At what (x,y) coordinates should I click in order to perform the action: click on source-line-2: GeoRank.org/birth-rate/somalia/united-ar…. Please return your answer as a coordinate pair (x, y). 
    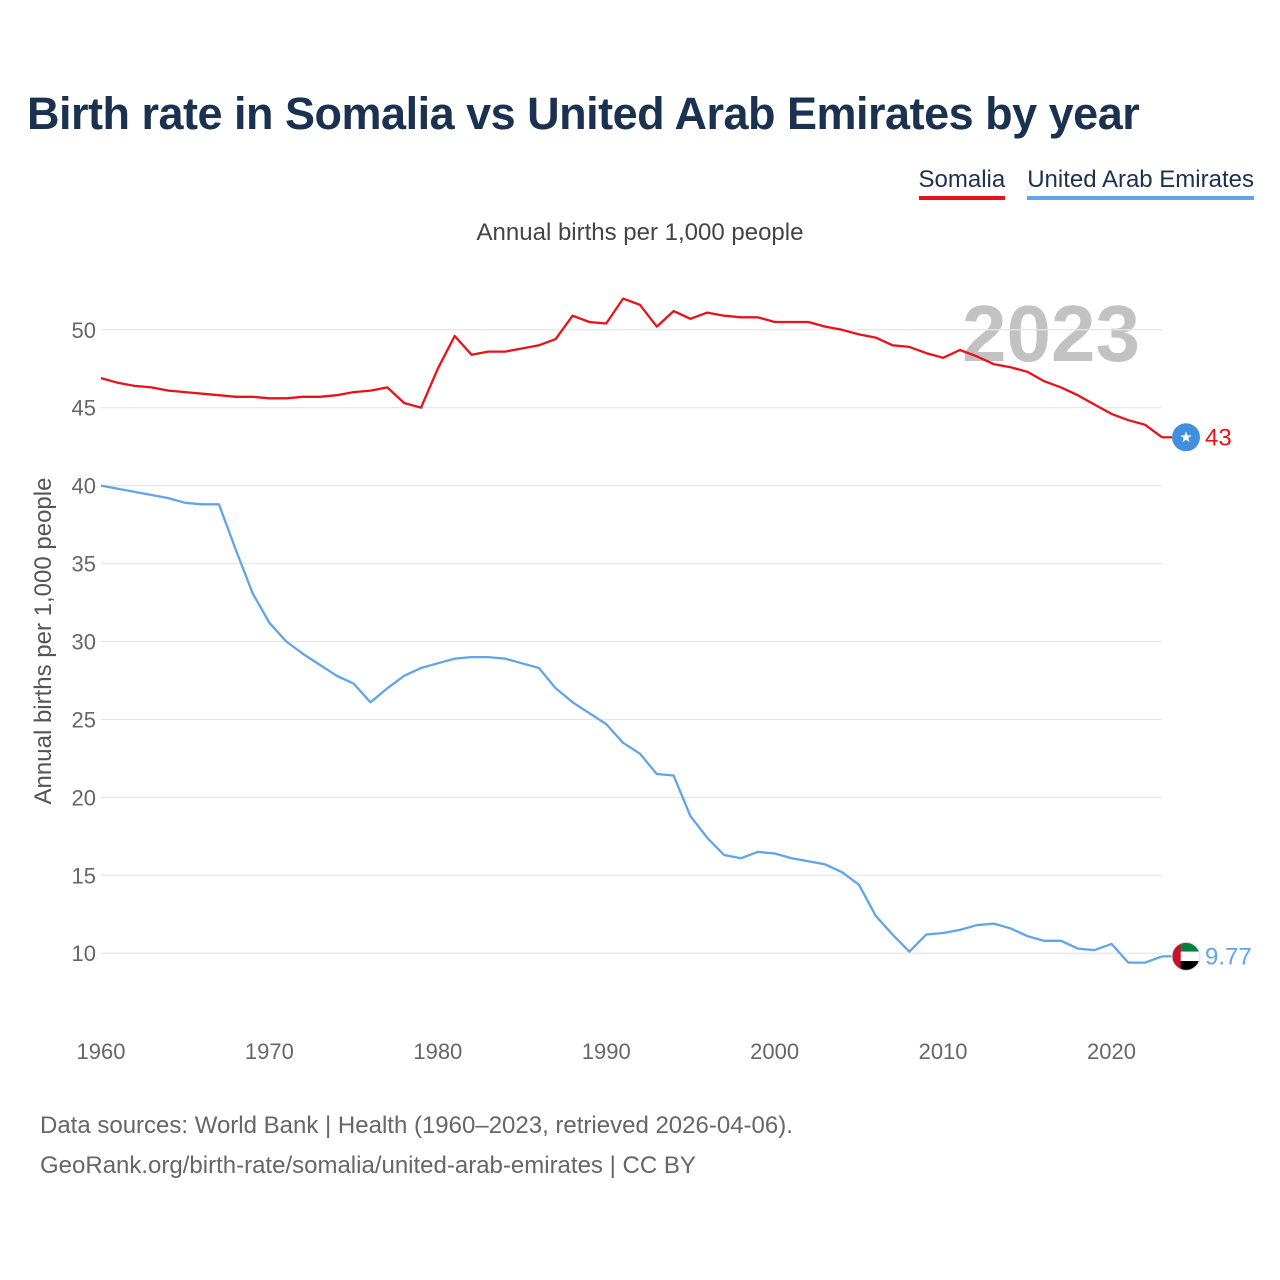
    Looking at the image, I should click on (368, 1165).